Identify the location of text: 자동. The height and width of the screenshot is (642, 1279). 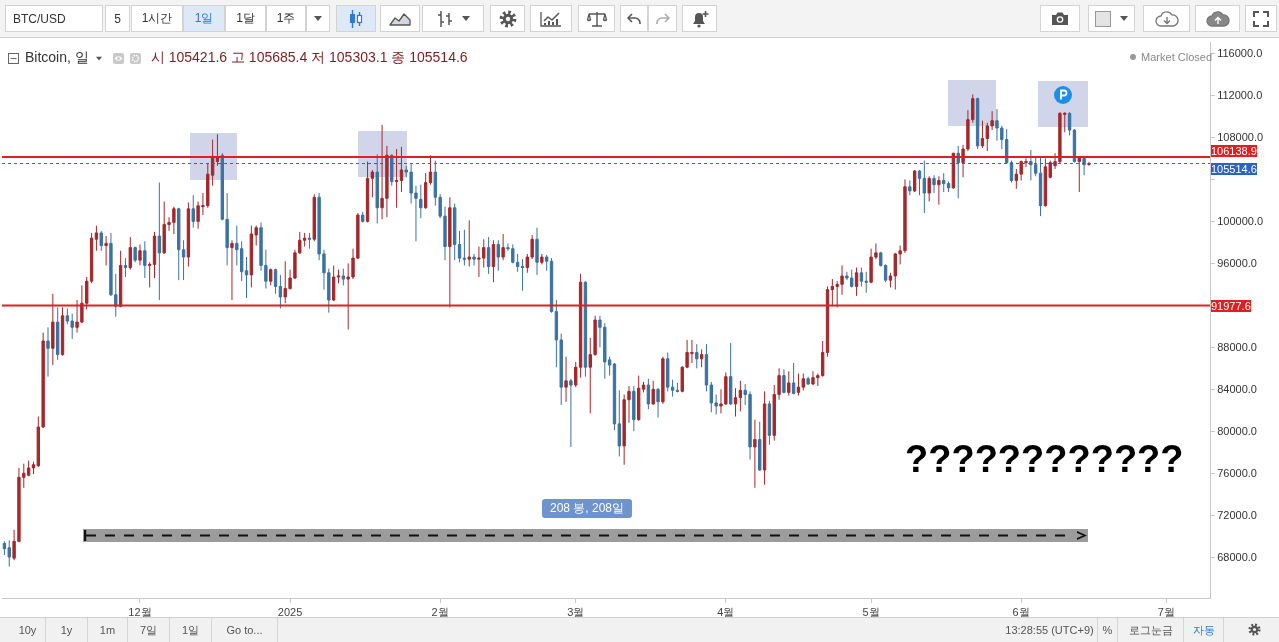
(1203, 630).